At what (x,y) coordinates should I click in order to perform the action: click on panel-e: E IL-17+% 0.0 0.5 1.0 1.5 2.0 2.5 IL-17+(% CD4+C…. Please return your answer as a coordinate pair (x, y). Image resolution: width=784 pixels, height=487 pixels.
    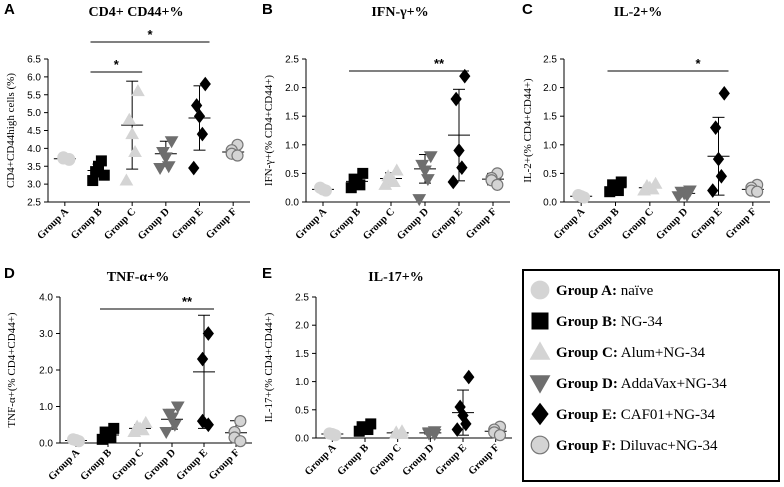
    Looking at the image, I should click on (387, 371).